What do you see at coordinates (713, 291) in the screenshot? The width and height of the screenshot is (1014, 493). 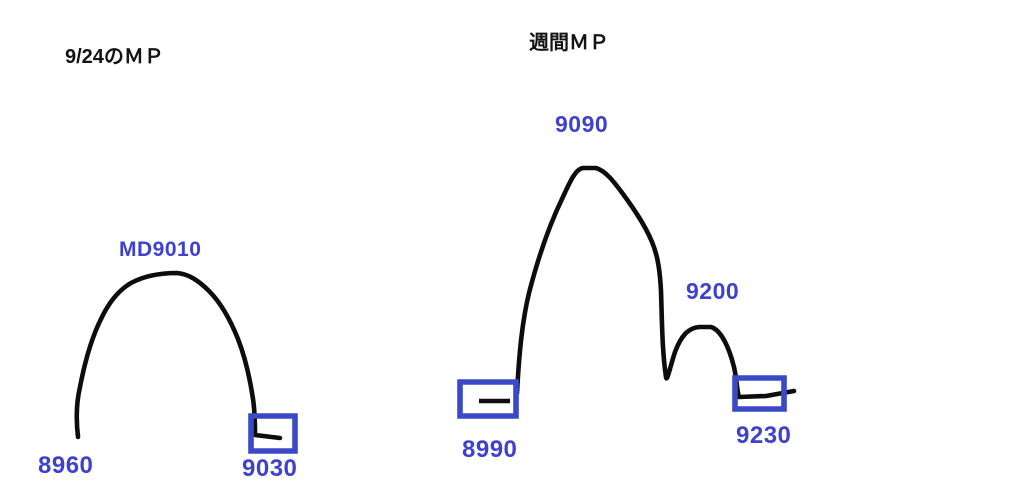 I see `right-secondary-peak-label: 9200` at bounding box center [713, 291].